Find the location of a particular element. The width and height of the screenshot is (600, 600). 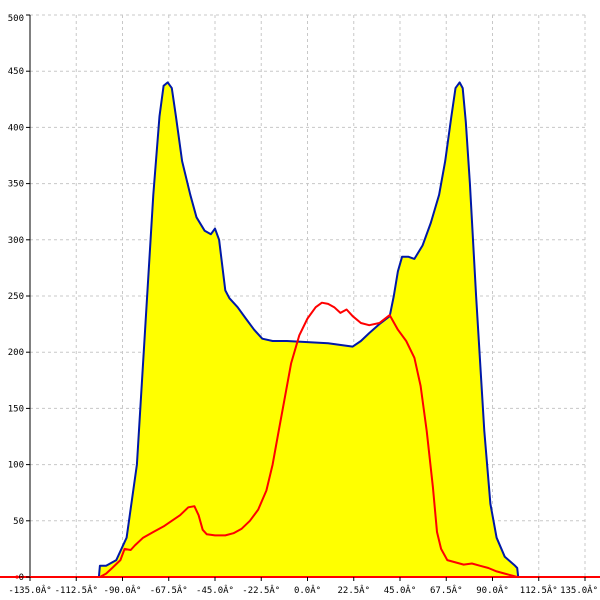

x-tick-label-9: 67.5Â° is located at coordinates (446, 590).